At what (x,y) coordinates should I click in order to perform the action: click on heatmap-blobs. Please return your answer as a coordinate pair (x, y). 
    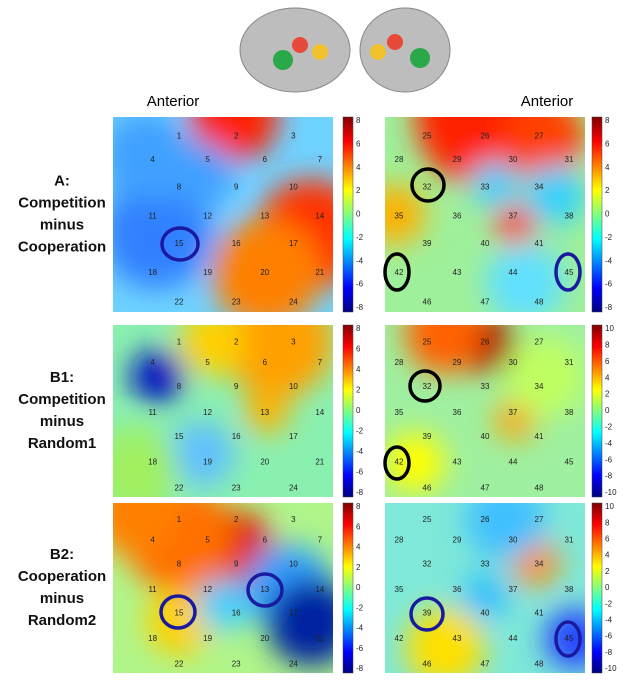
    Looking at the image, I should click on (485, 214).